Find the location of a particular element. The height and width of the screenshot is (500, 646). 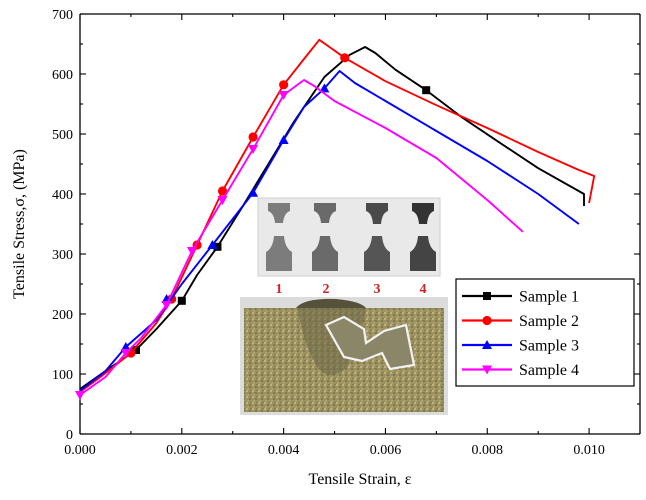

legend-item: Sample 3 is located at coordinates (520, 346).